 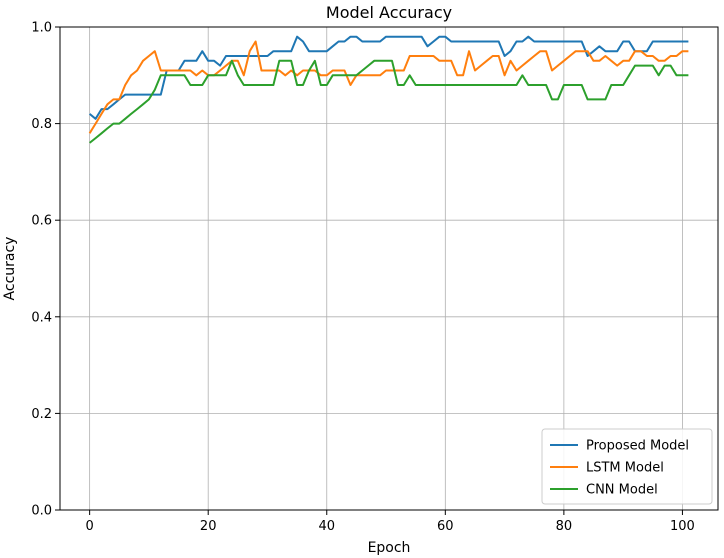 I want to click on y-tick-label: 0.2, so click(x=41, y=414).